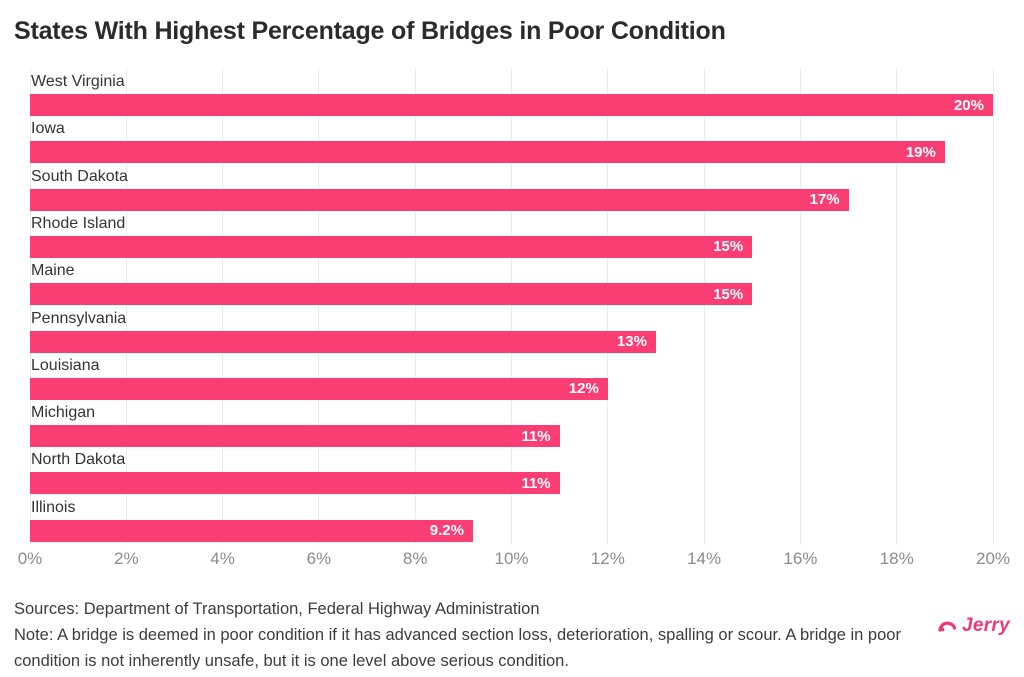 This screenshot has height=677, width=1024. Describe the element at coordinates (583, 389) in the screenshot. I see `bar-value-label: 12%` at that location.